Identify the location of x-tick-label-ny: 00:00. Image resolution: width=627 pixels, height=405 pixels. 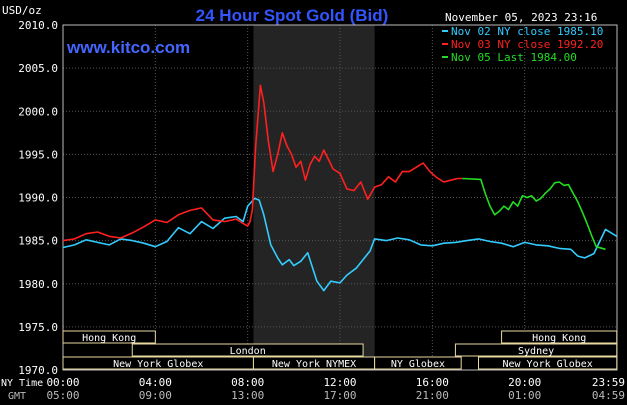
(62, 382).